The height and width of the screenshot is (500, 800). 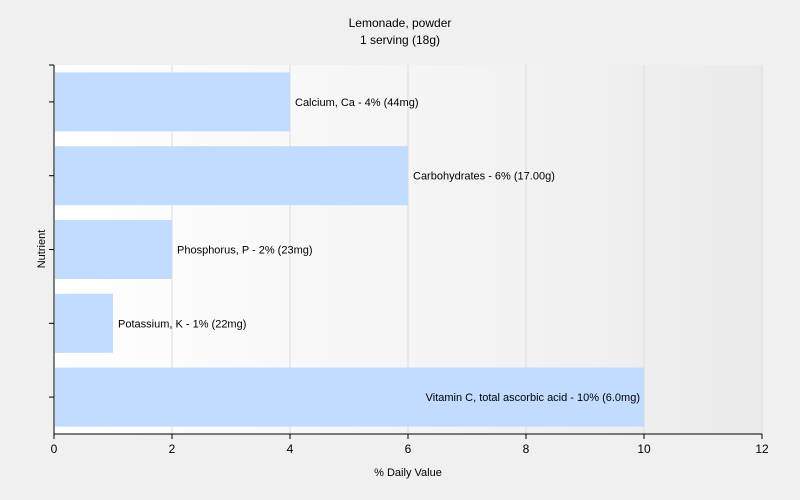 I want to click on bar-label-3: Potassium, K - 1% (22mg), so click(x=182, y=324).